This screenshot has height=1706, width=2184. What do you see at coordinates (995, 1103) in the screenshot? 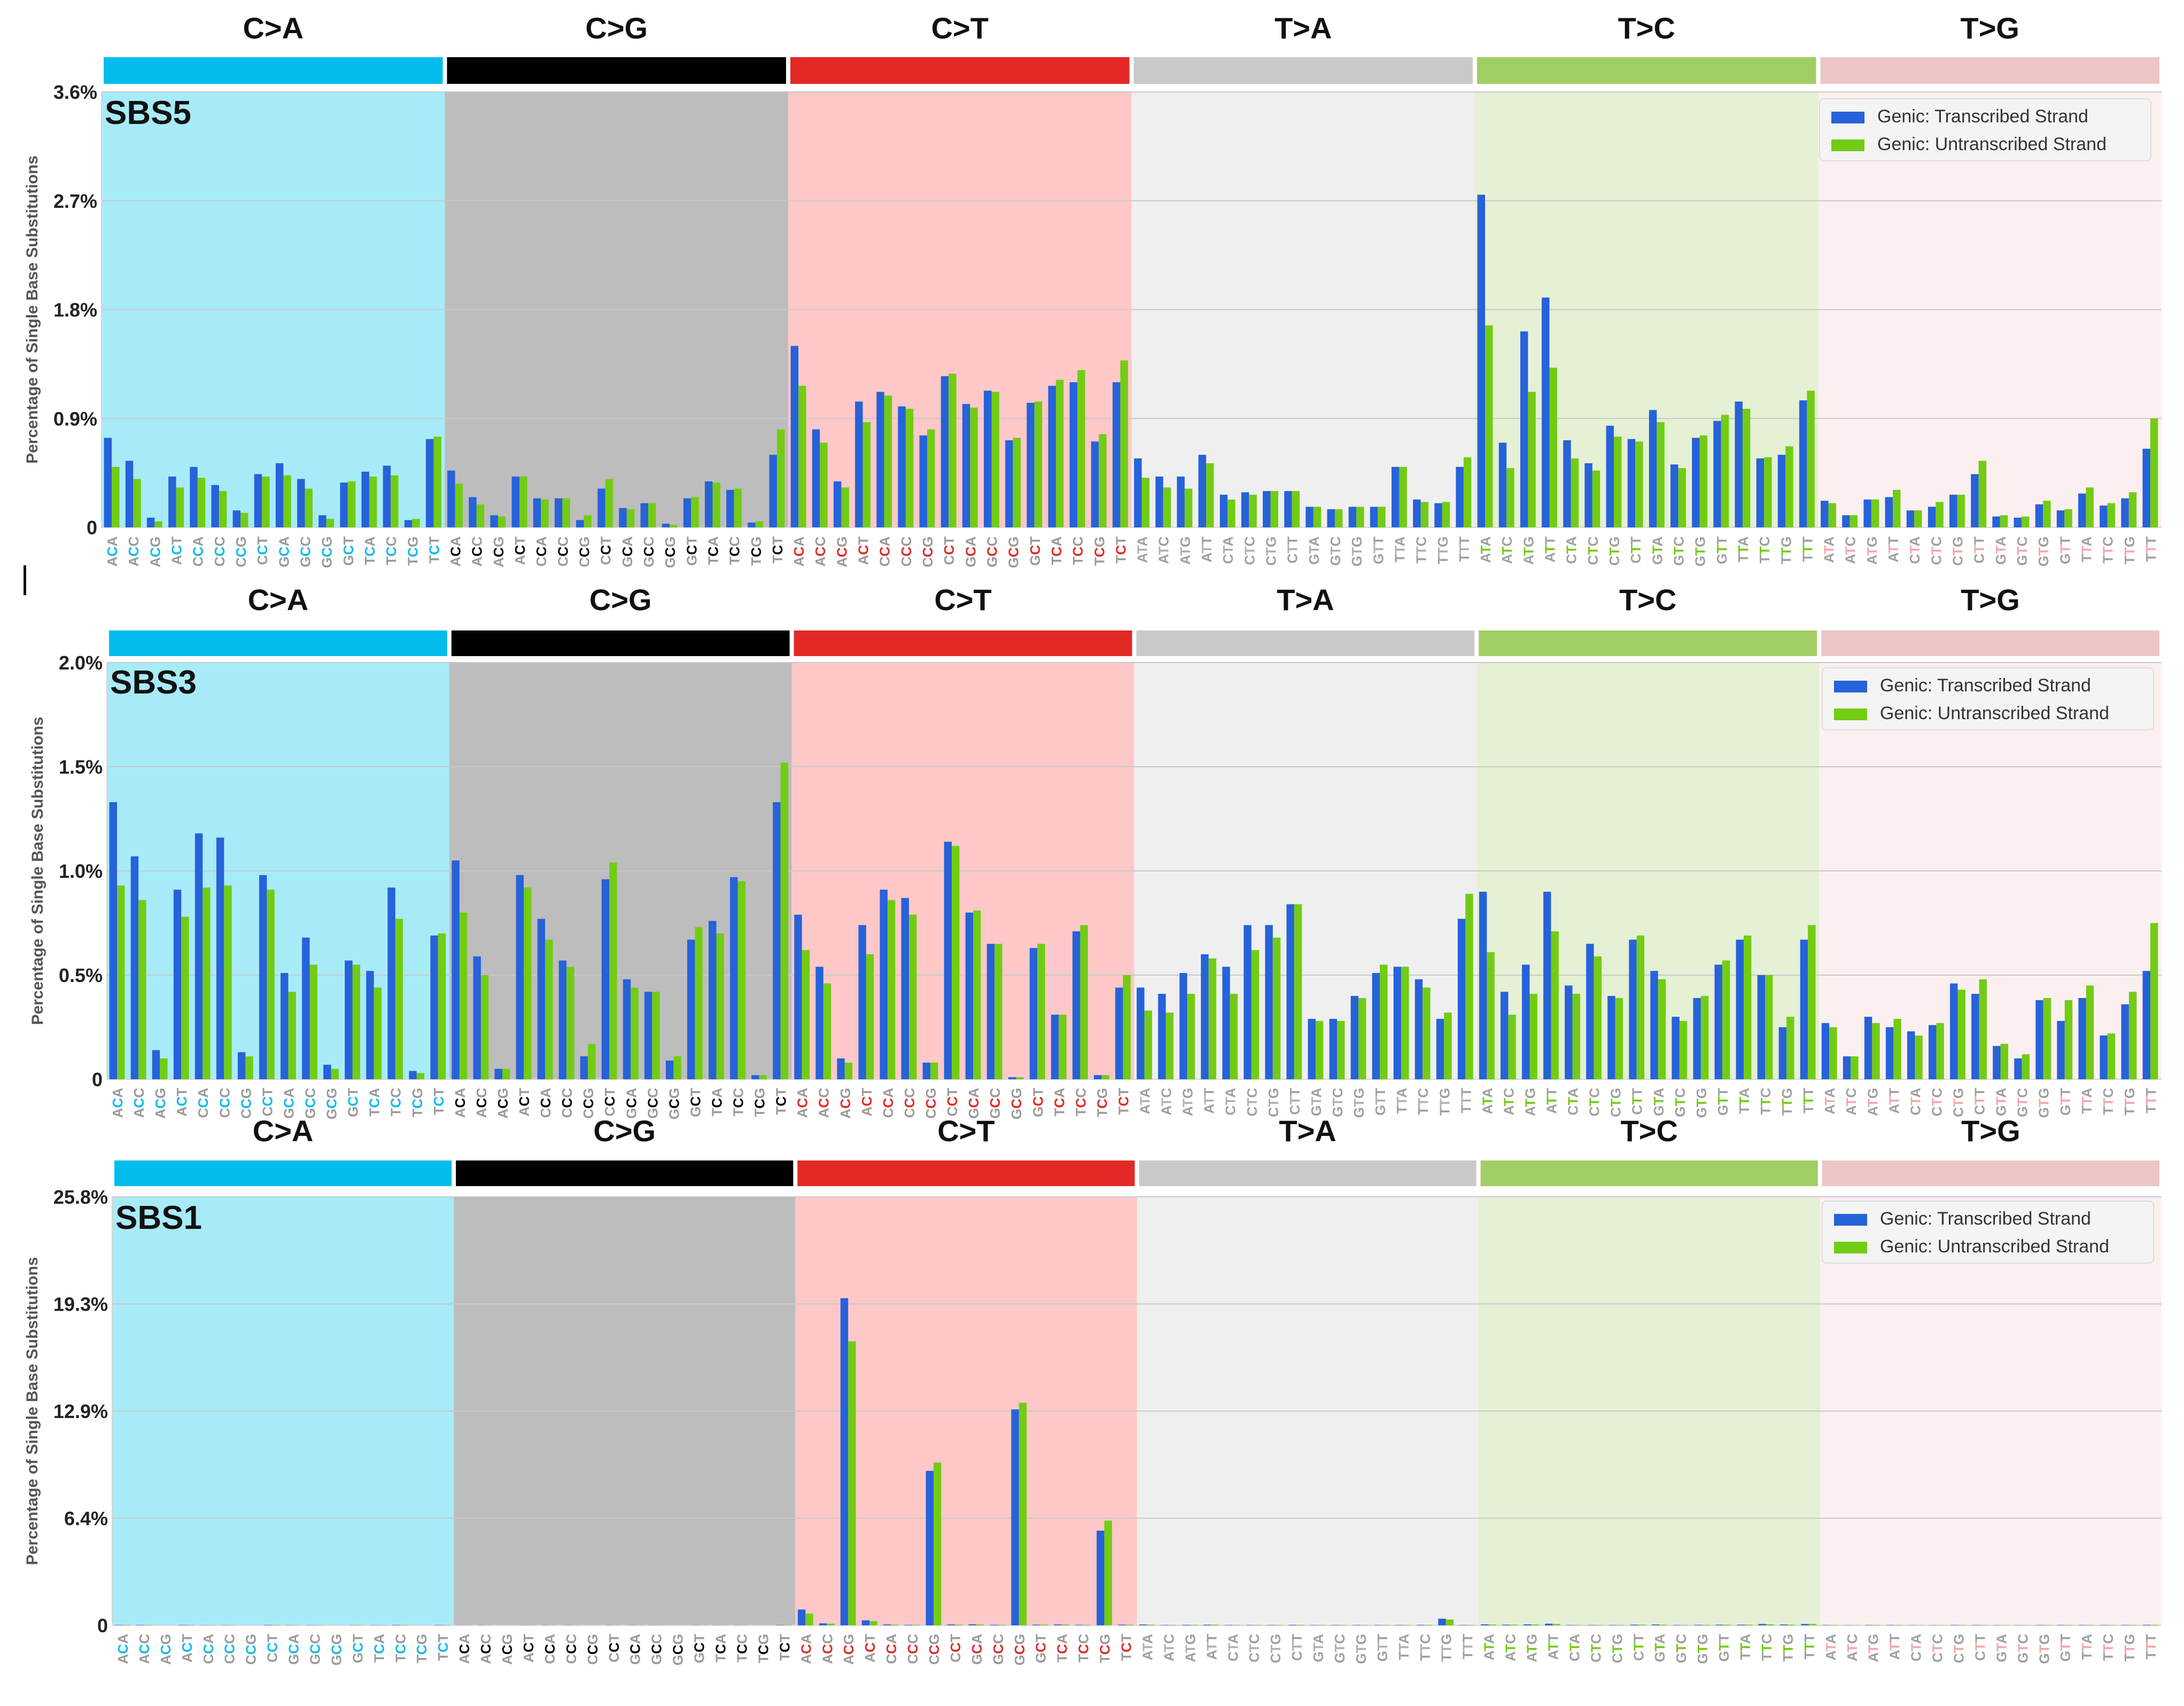
I see `context-label: GCC` at bounding box center [995, 1103].